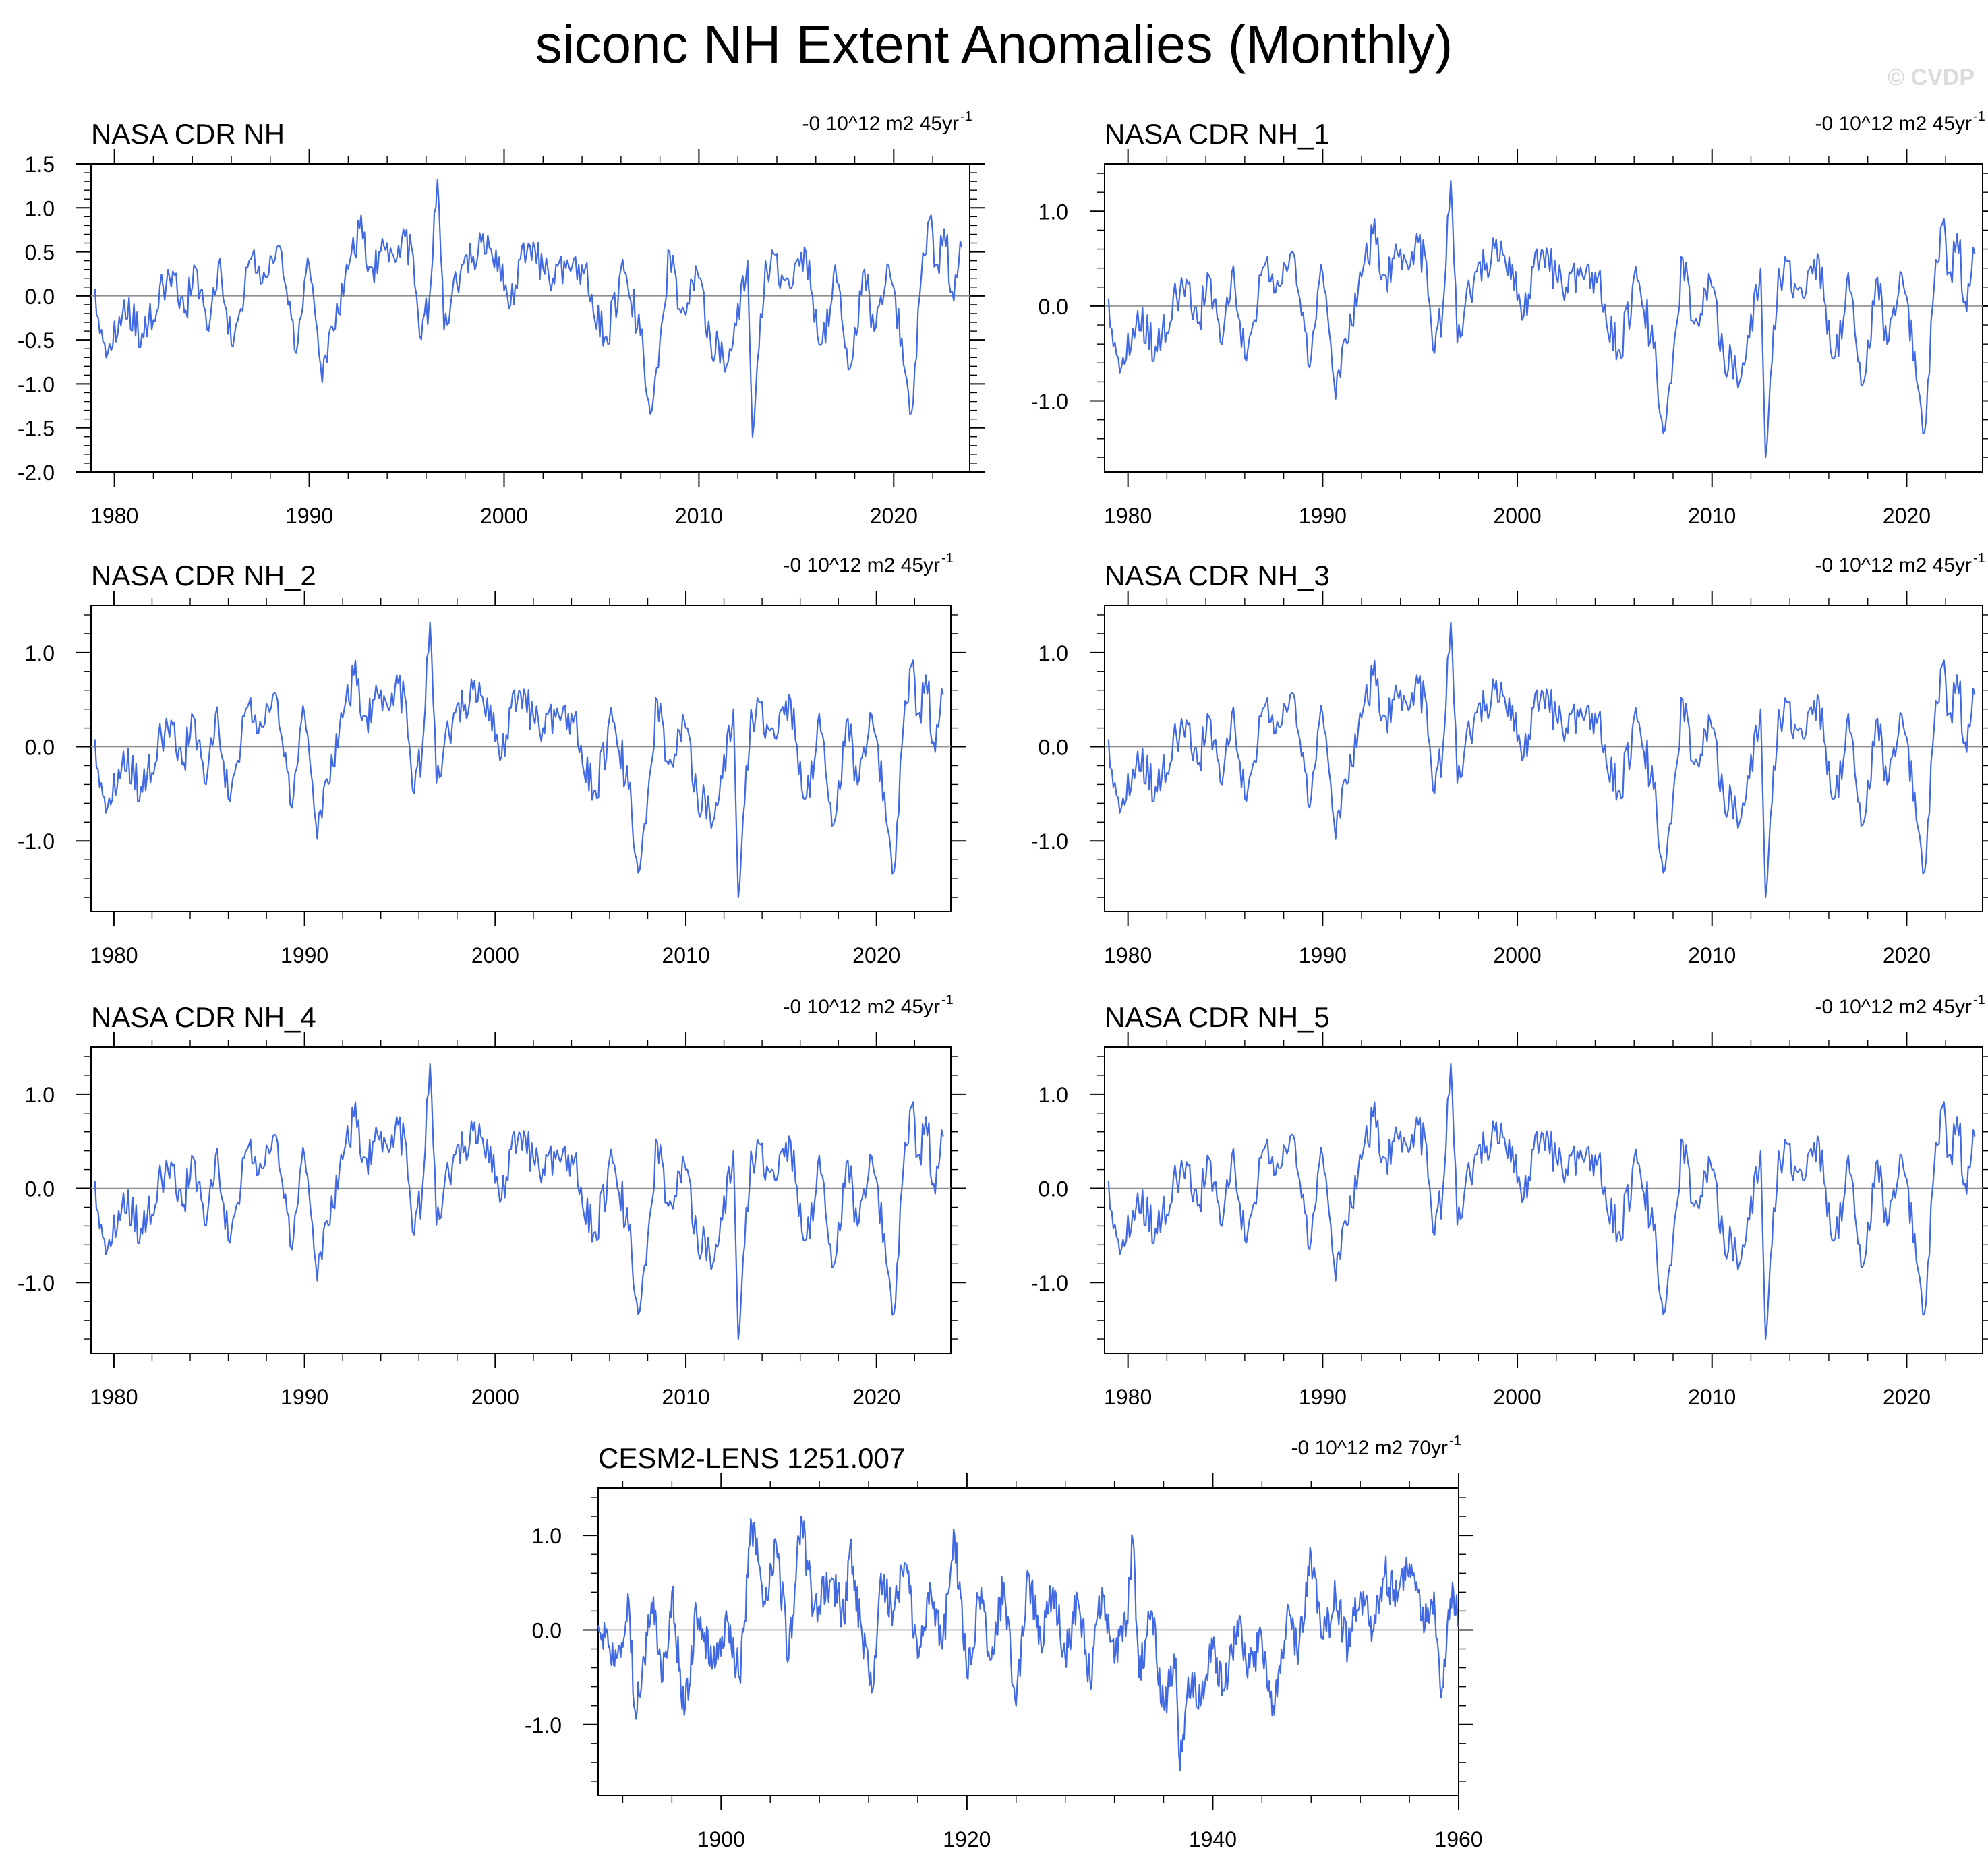  What do you see at coordinates (1458, 1840) in the screenshot?
I see `x-tick-label: 1960` at bounding box center [1458, 1840].